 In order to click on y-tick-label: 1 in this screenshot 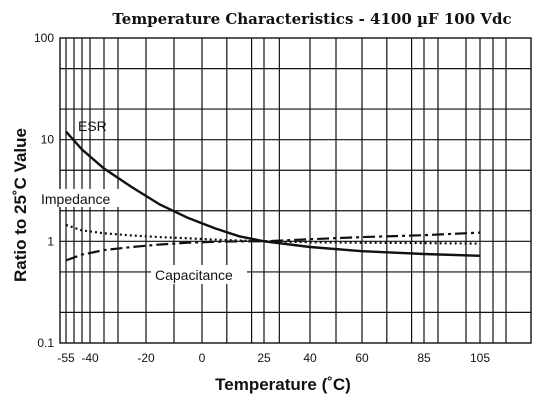, I will do `click(50, 241)`.